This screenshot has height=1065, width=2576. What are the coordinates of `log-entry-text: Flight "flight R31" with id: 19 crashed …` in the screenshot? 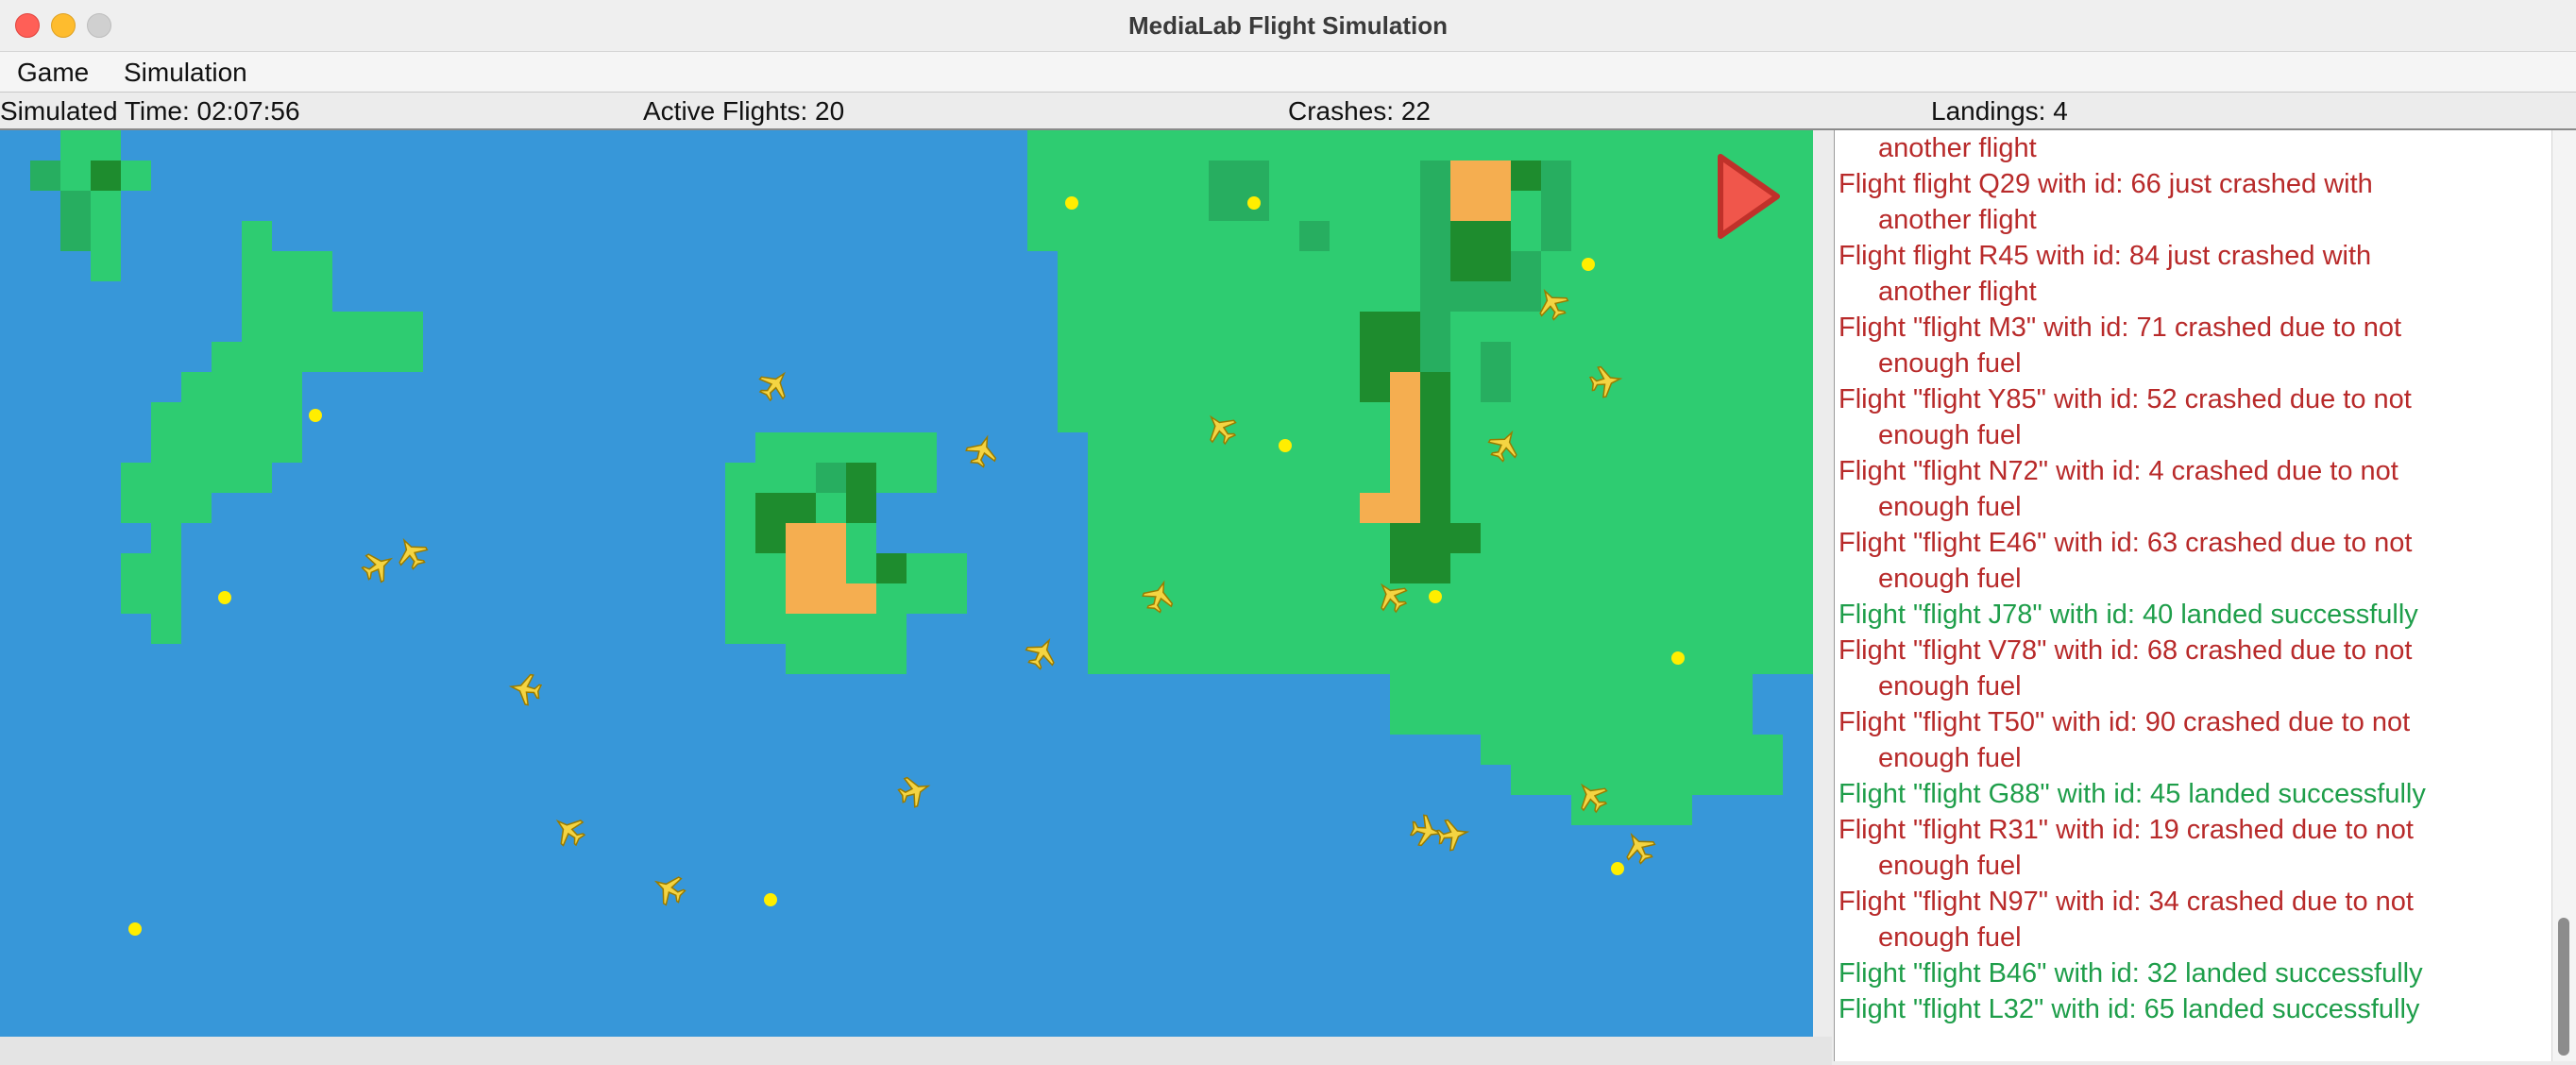 It's located at (2126, 830).